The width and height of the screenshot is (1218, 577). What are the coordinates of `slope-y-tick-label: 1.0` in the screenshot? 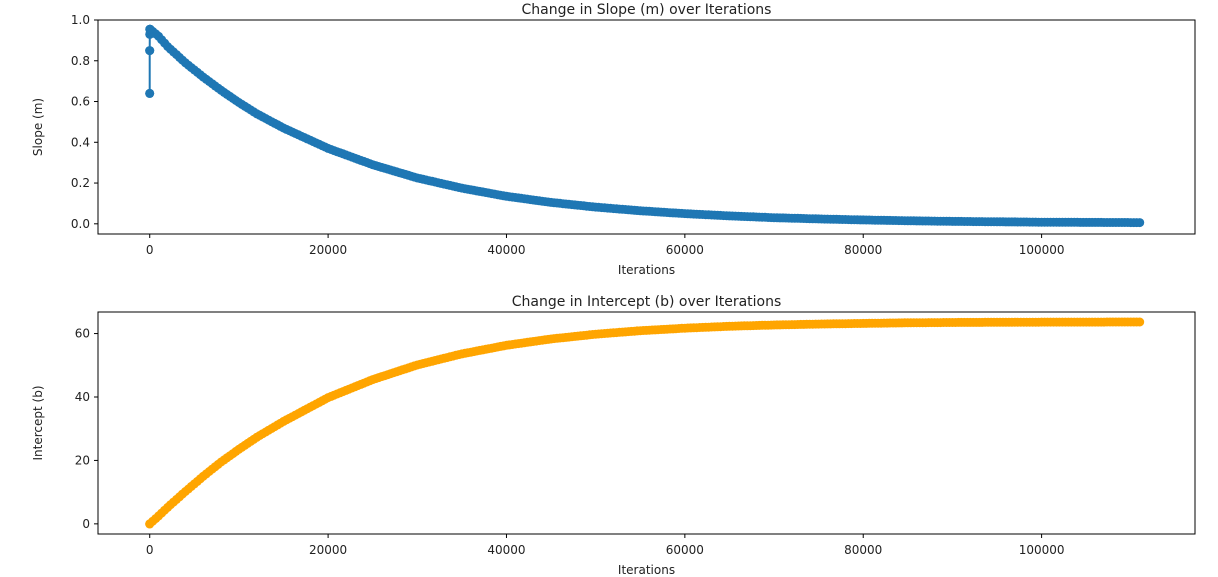 It's located at (80, 20).